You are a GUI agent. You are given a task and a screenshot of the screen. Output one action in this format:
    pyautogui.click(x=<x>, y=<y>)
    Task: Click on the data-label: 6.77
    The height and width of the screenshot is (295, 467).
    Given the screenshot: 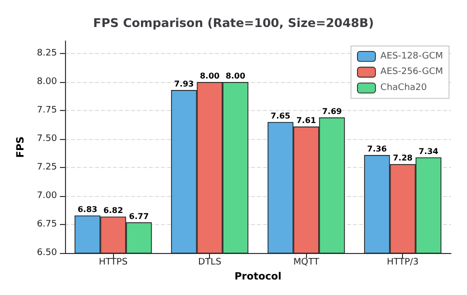 What is the action you would take?
    pyautogui.click(x=139, y=216)
    